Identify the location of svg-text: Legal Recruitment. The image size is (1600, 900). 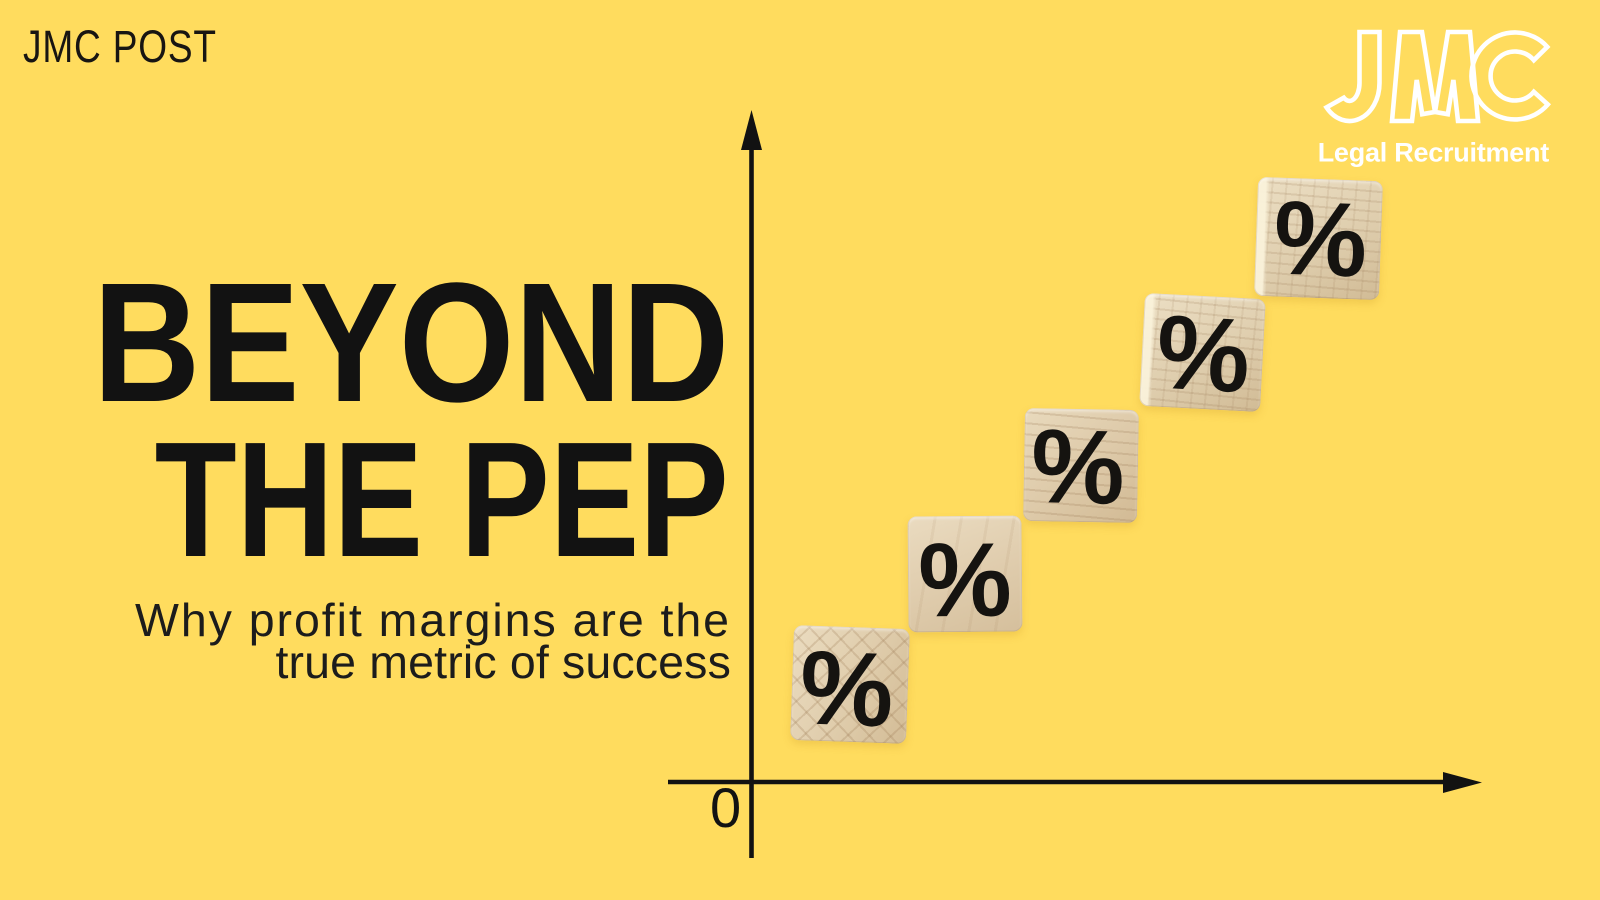
(1434, 153).